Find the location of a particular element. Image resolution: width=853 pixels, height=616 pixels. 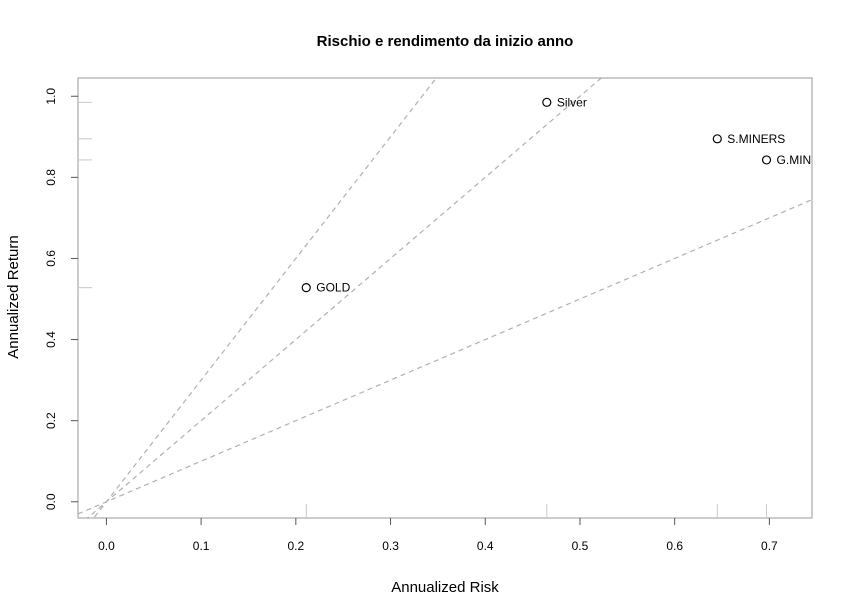

x-tick-label: 0.5 is located at coordinates (580, 546).